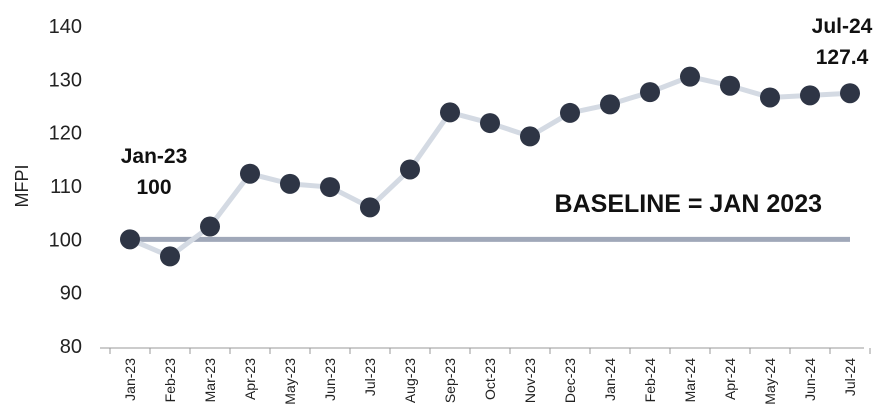  Describe the element at coordinates (65, 27) in the screenshot. I see `y-tick-label: 140` at that location.